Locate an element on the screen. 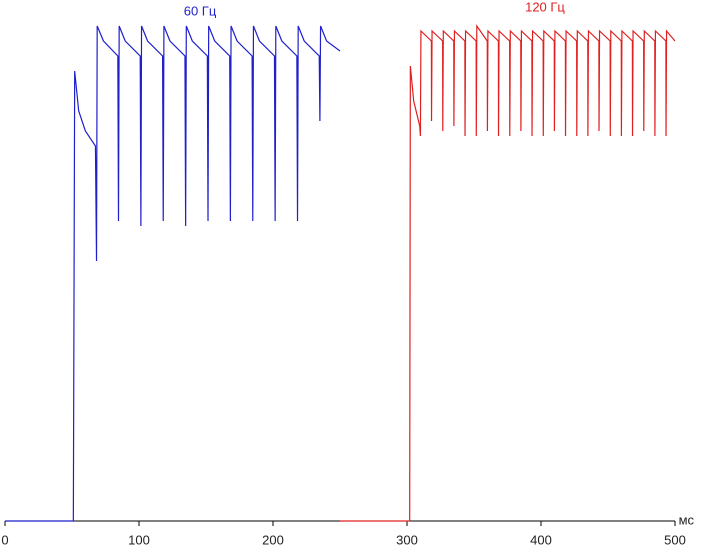  x-tick-label: 300 is located at coordinates (407, 539).